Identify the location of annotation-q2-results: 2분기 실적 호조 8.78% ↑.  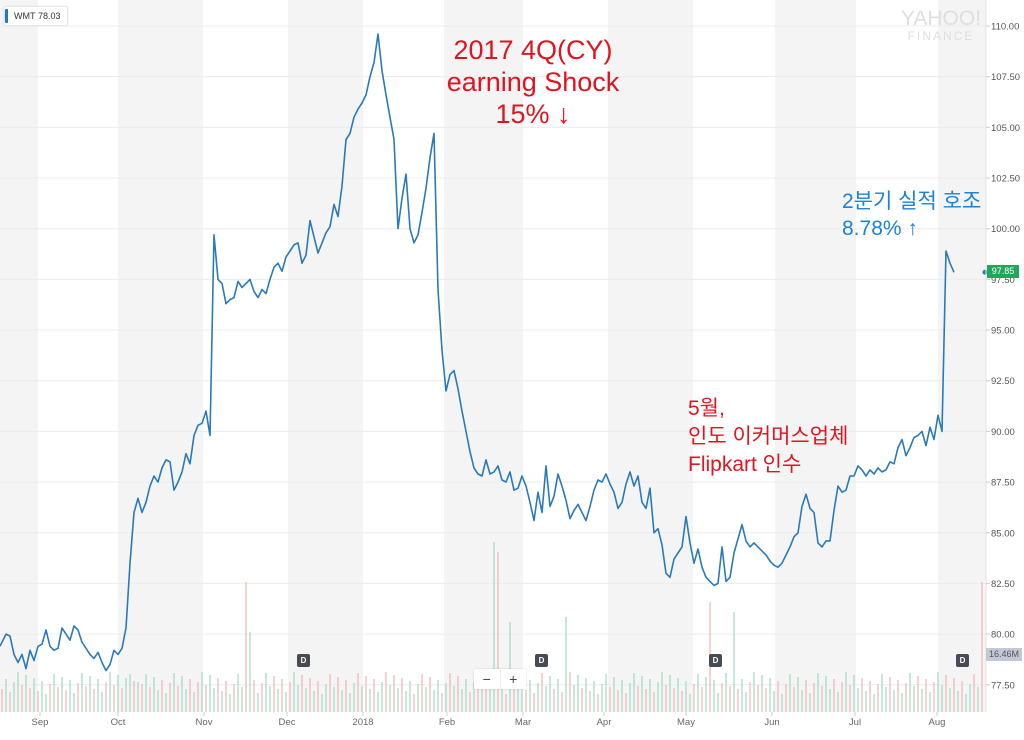
(912, 215).